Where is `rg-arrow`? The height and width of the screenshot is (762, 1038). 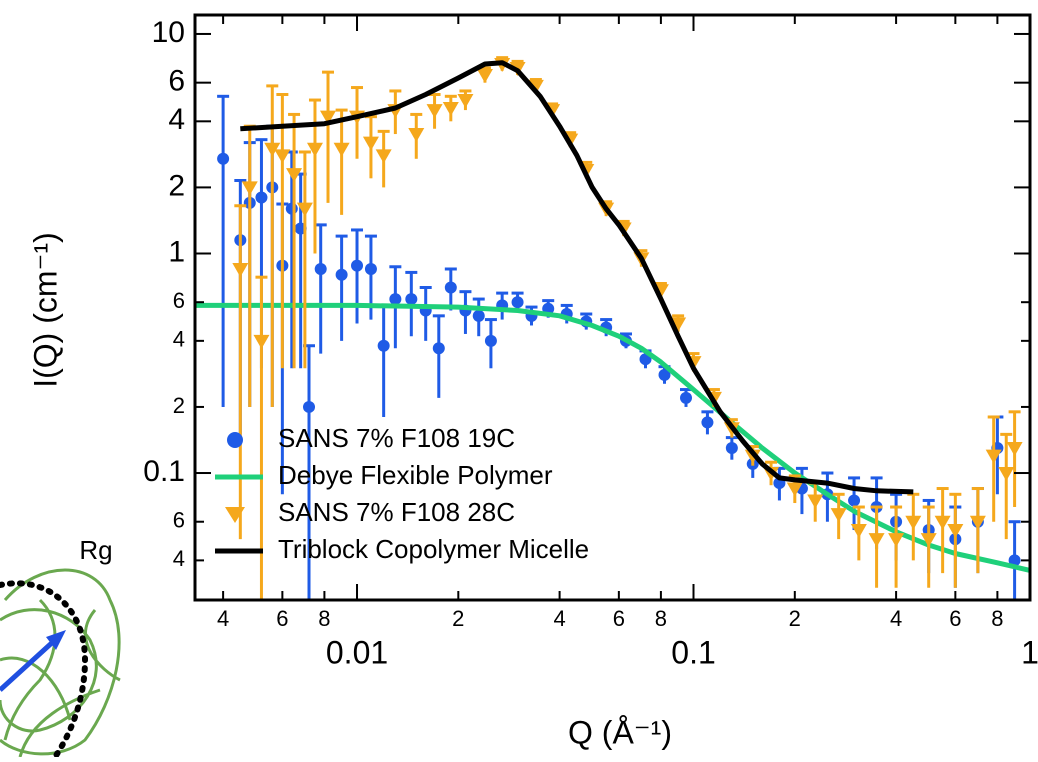
rg-arrow is located at coordinates (28, 665).